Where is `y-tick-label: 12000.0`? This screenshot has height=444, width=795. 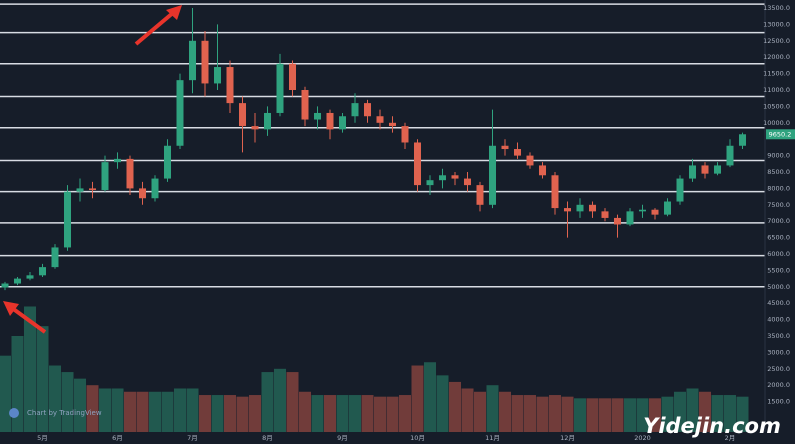
y-tick-label: 12000.0 is located at coordinates (776, 57).